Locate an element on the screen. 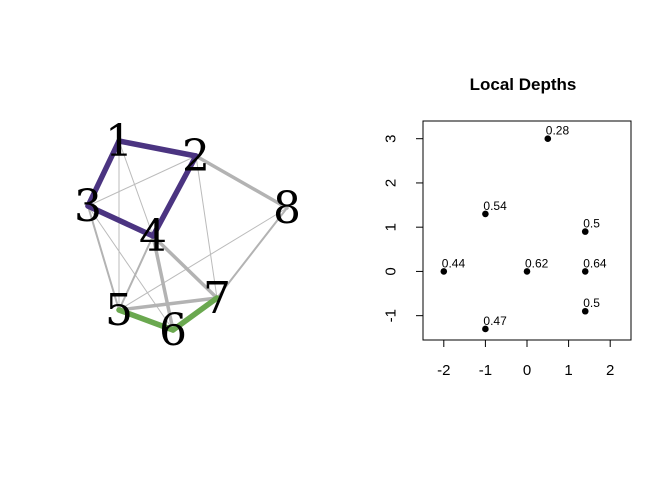  y-tick-label: 0 is located at coordinates (391, 271).